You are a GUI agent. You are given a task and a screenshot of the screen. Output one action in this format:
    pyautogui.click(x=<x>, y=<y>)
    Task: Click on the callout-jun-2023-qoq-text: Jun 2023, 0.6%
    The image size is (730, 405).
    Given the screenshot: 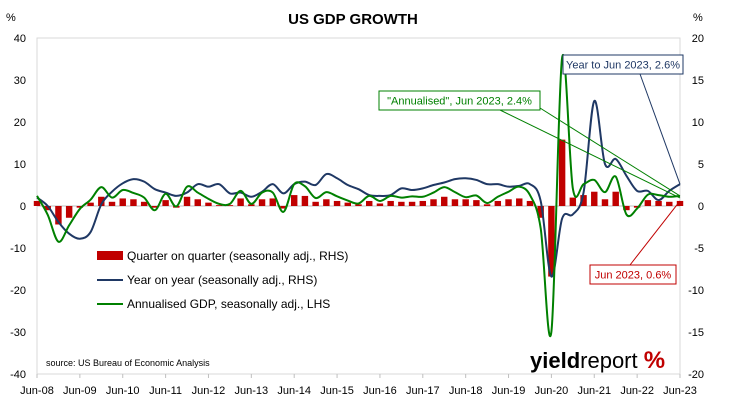 What is the action you would take?
    pyautogui.click(x=633, y=276)
    